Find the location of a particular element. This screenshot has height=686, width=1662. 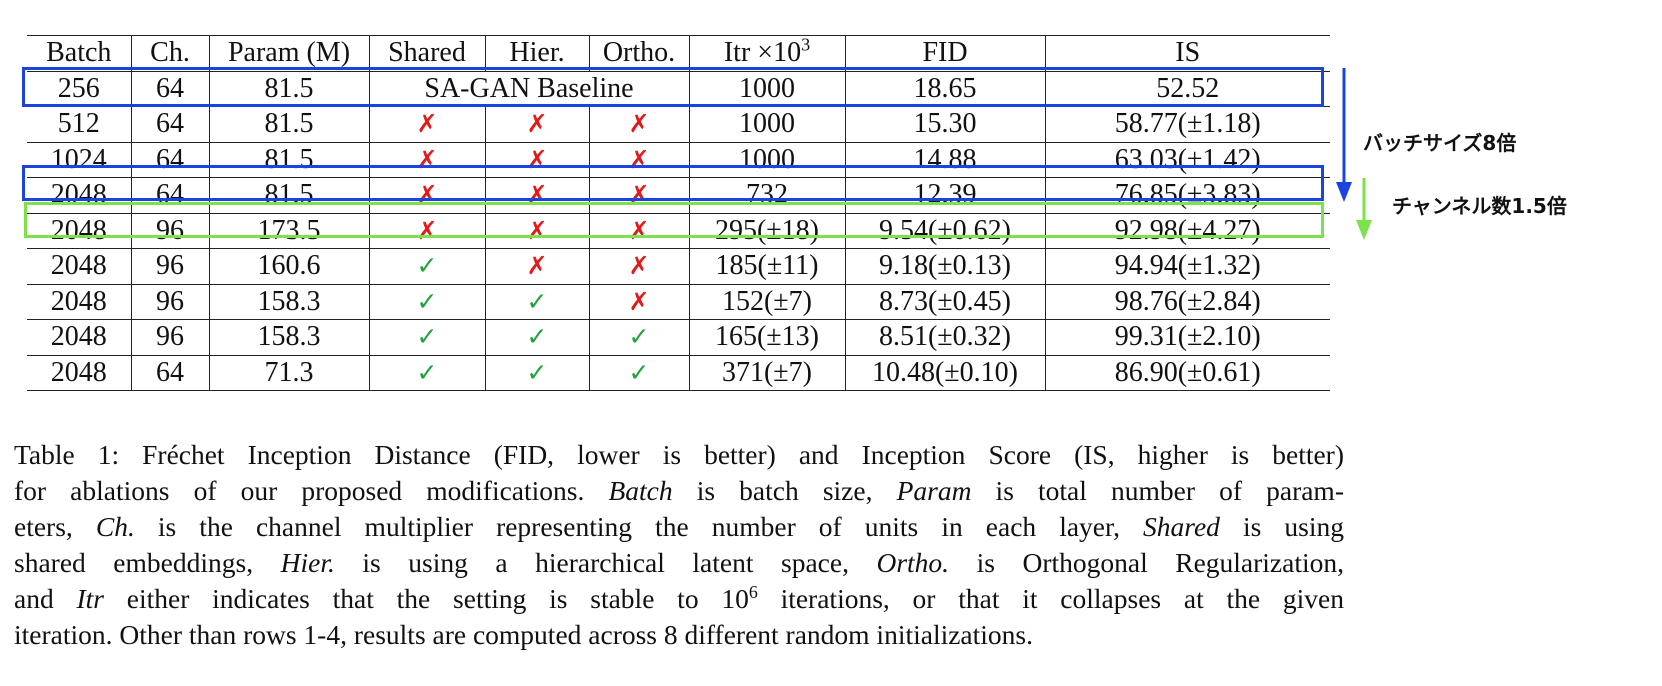

cell-is: 98.76(±2.84) is located at coordinates (1187, 302).